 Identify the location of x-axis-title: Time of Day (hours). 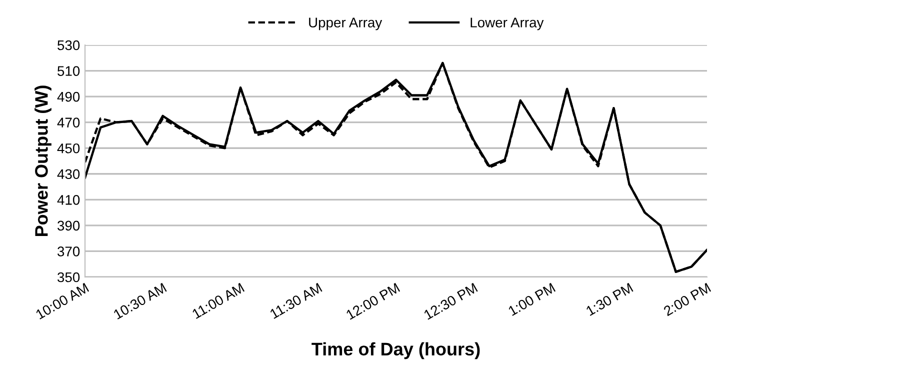
(396, 351).